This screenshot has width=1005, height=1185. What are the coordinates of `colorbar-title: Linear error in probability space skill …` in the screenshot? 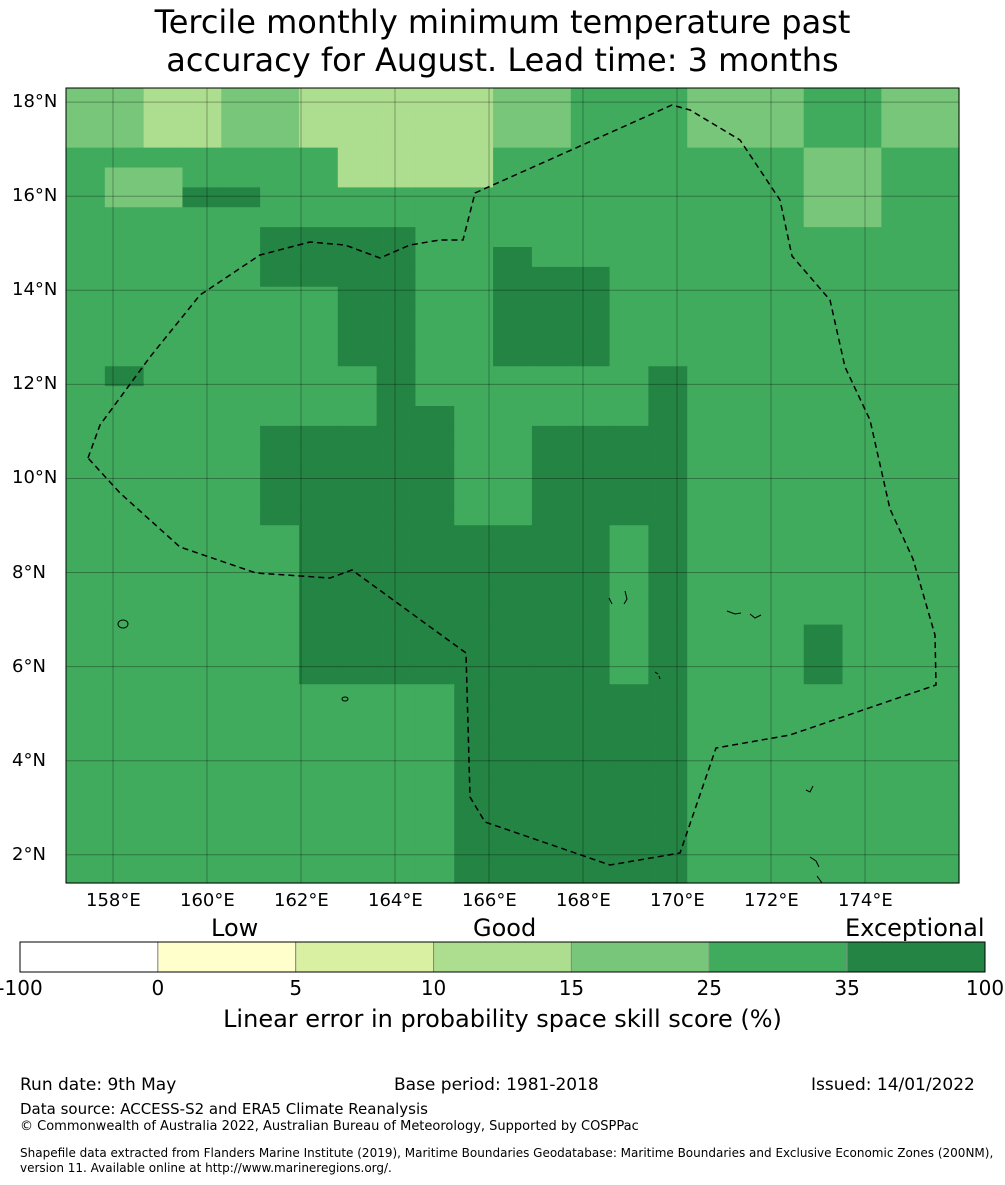 It's located at (502, 1019).